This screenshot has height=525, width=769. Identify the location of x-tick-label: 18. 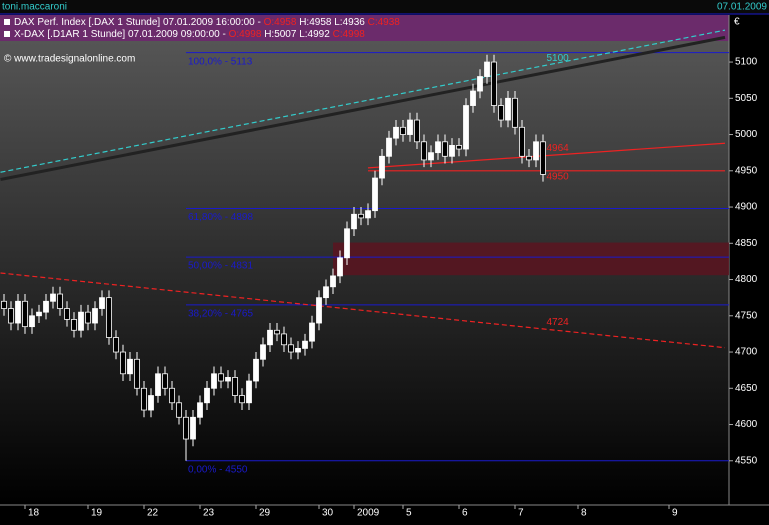
(34, 513).